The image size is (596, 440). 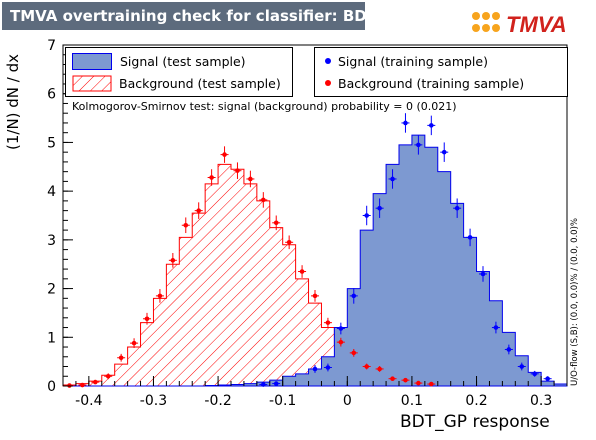 What do you see at coordinates (92, 61) in the screenshot?
I see `legend-swatch-signal` at bounding box center [92, 61].